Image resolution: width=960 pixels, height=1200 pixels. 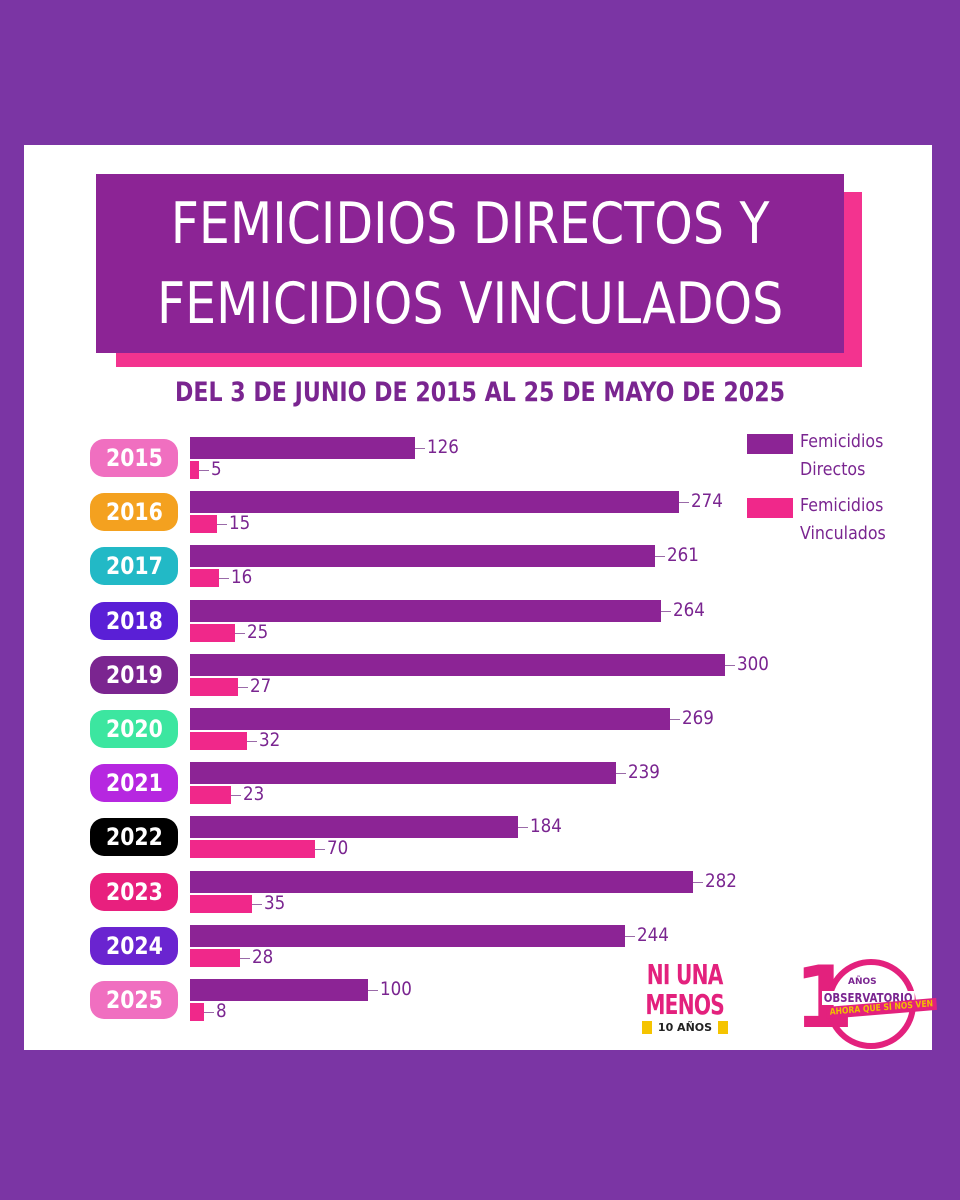 What do you see at coordinates (134, 674) in the screenshot?
I see `year-label-2019: 2019` at bounding box center [134, 674].